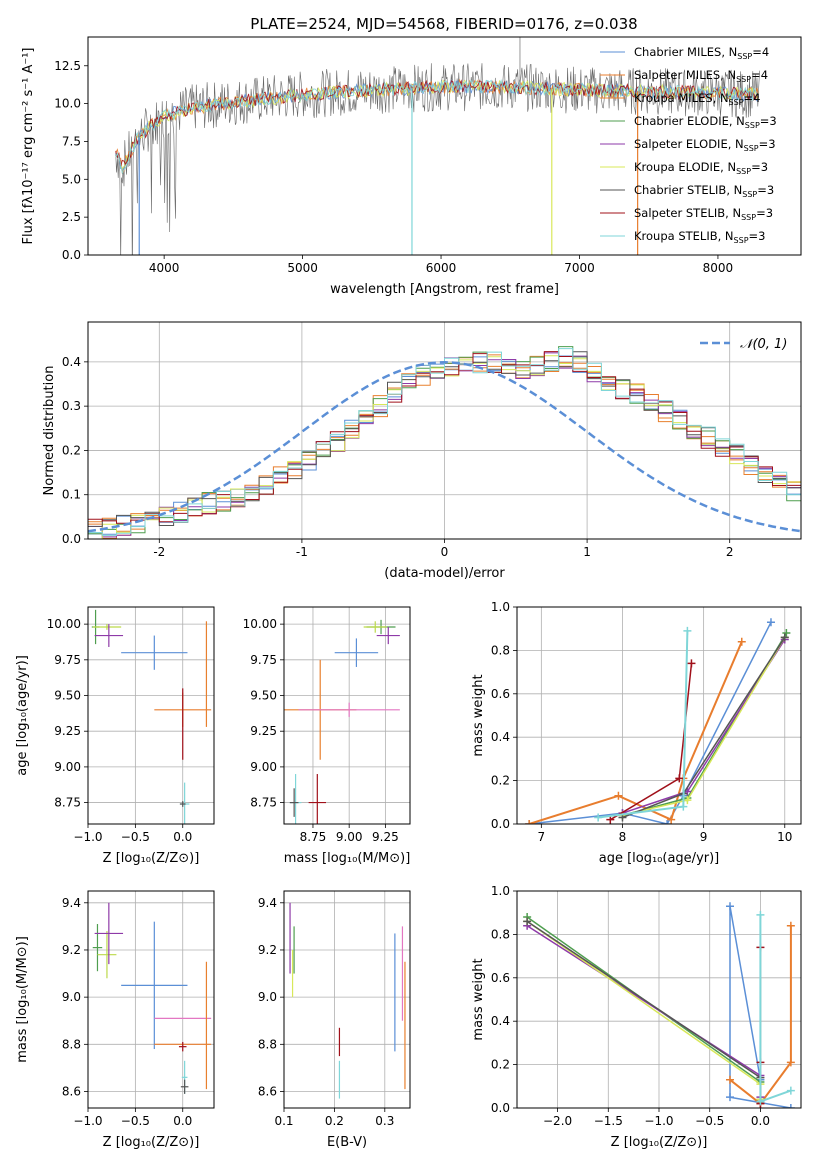 The width and height of the screenshot is (819, 1170). What do you see at coordinates (347, 1142) in the screenshot?
I see `x-axis-label: E(B-V)` at bounding box center [347, 1142].